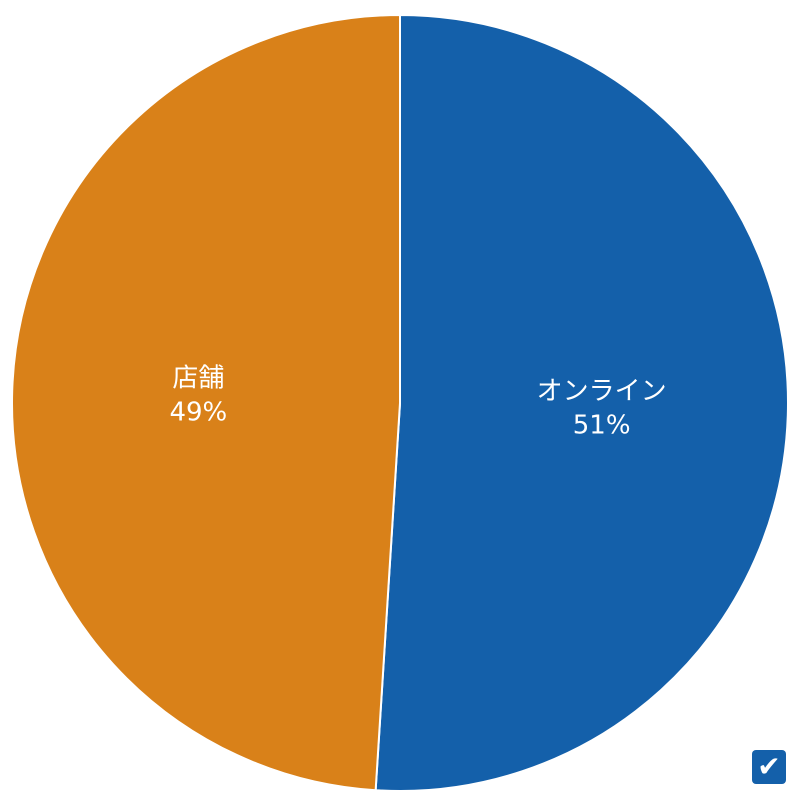  I want to click on checkmark-icon: ✔, so click(769, 767).